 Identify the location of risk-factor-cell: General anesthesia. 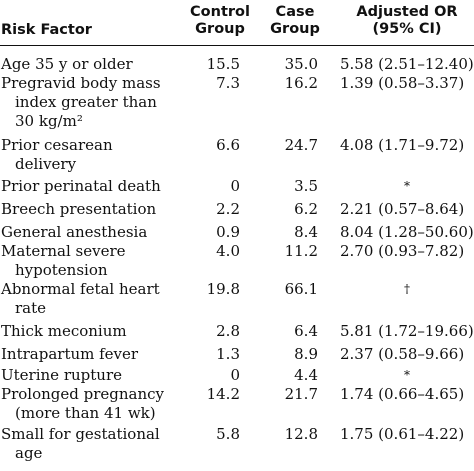
(94, 232).